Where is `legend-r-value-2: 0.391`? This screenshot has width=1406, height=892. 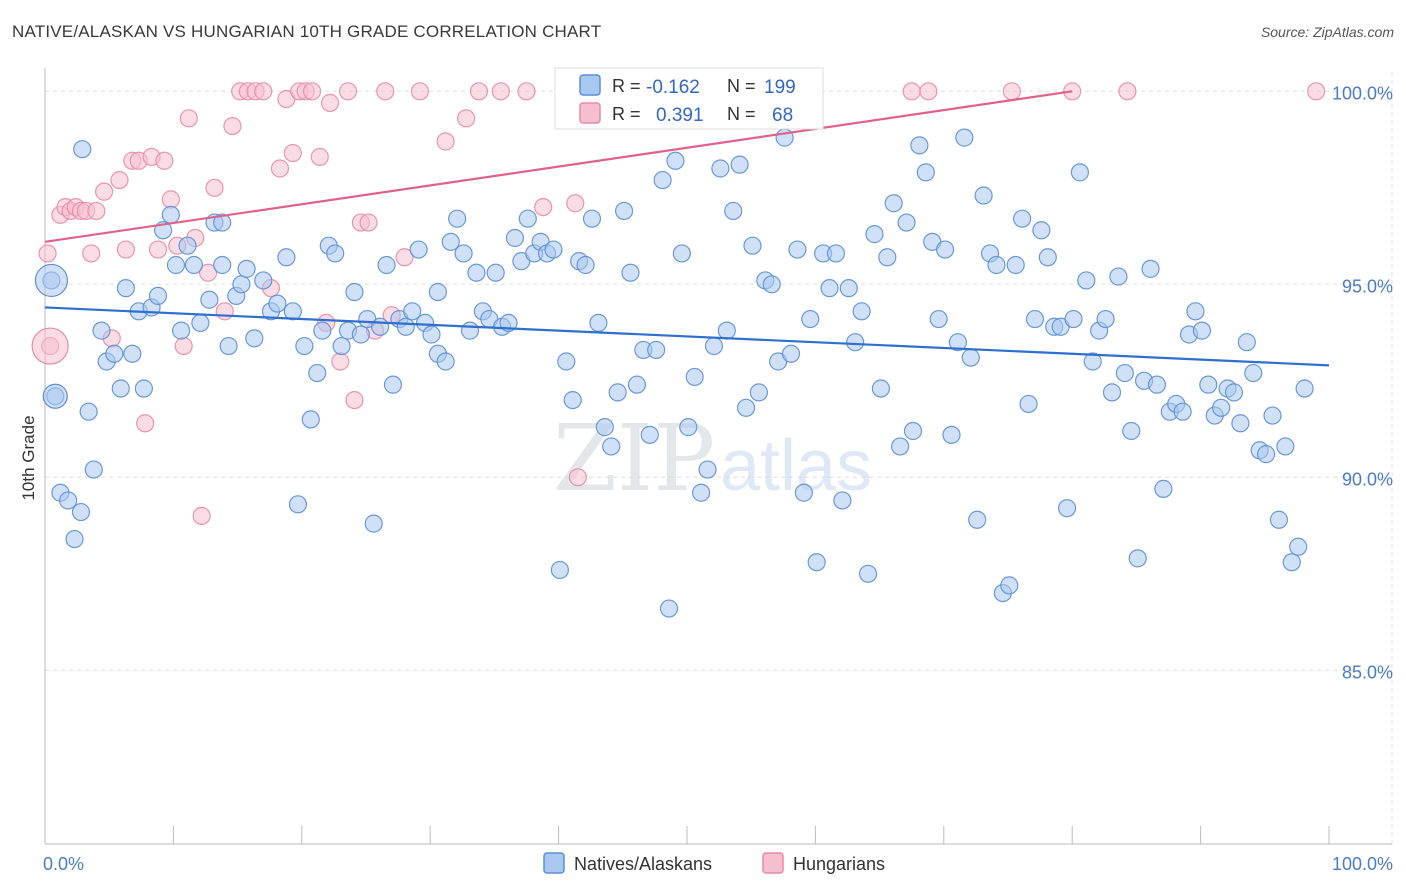 legend-r-value-2: 0.391 is located at coordinates (680, 115).